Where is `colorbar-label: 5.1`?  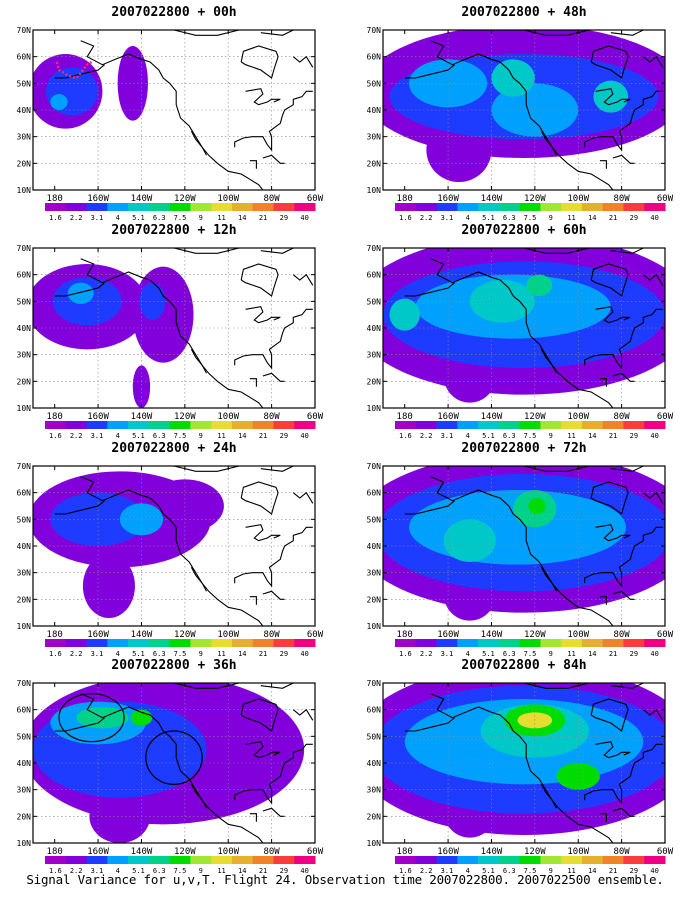 colorbar-label: 5.1 is located at coordinates (488, 870).